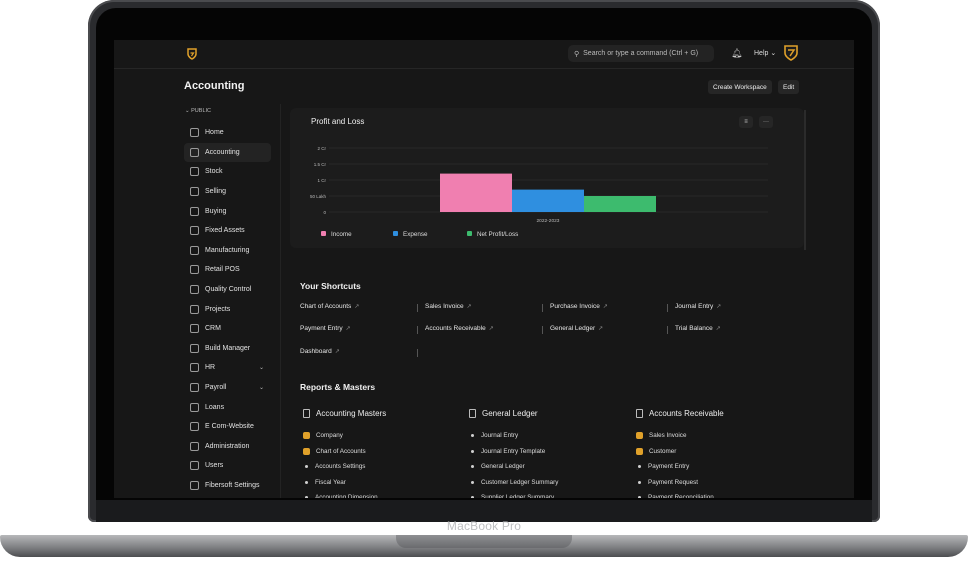  What do you see at coordinates (513, 451) in the screenshot?
I see `report-link-label: Journal Entry Template` at bounding box center [513, 451].